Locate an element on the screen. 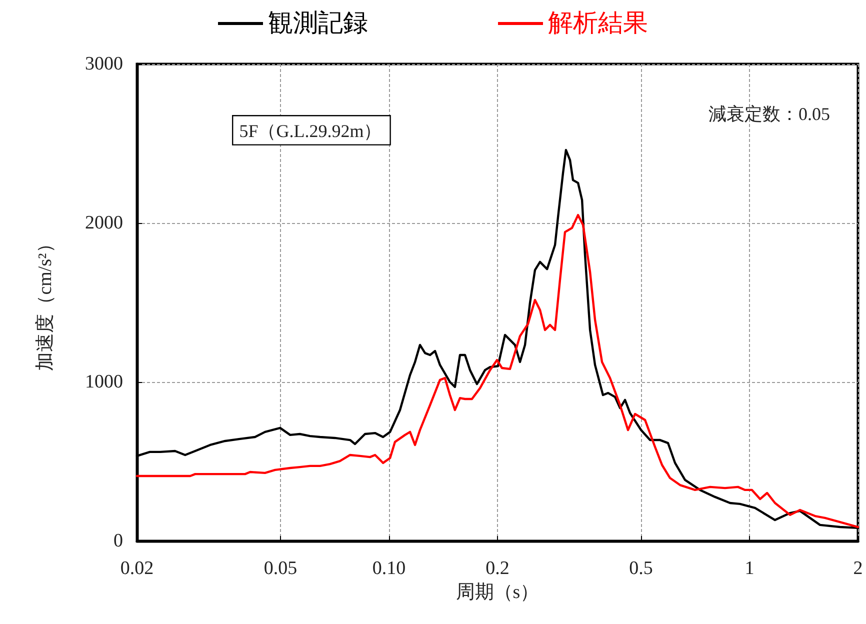 The width and height of the screenshot is (866, 624). x-tick-label: 0.05 is located at coordinates (281, 568).